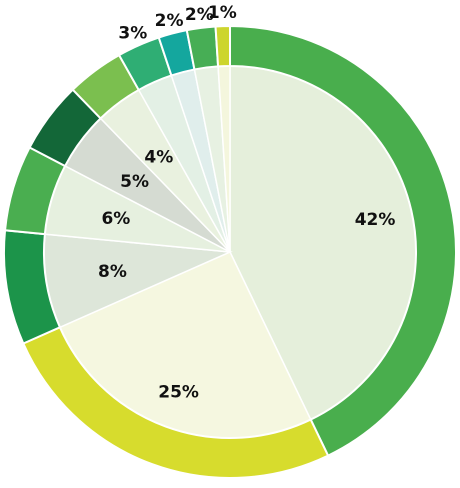 This screenshot has width=460, height=488. Describe the element at coordinates (134, 182) in the screenshot. I see `slice-label-5: 5%` at that location.